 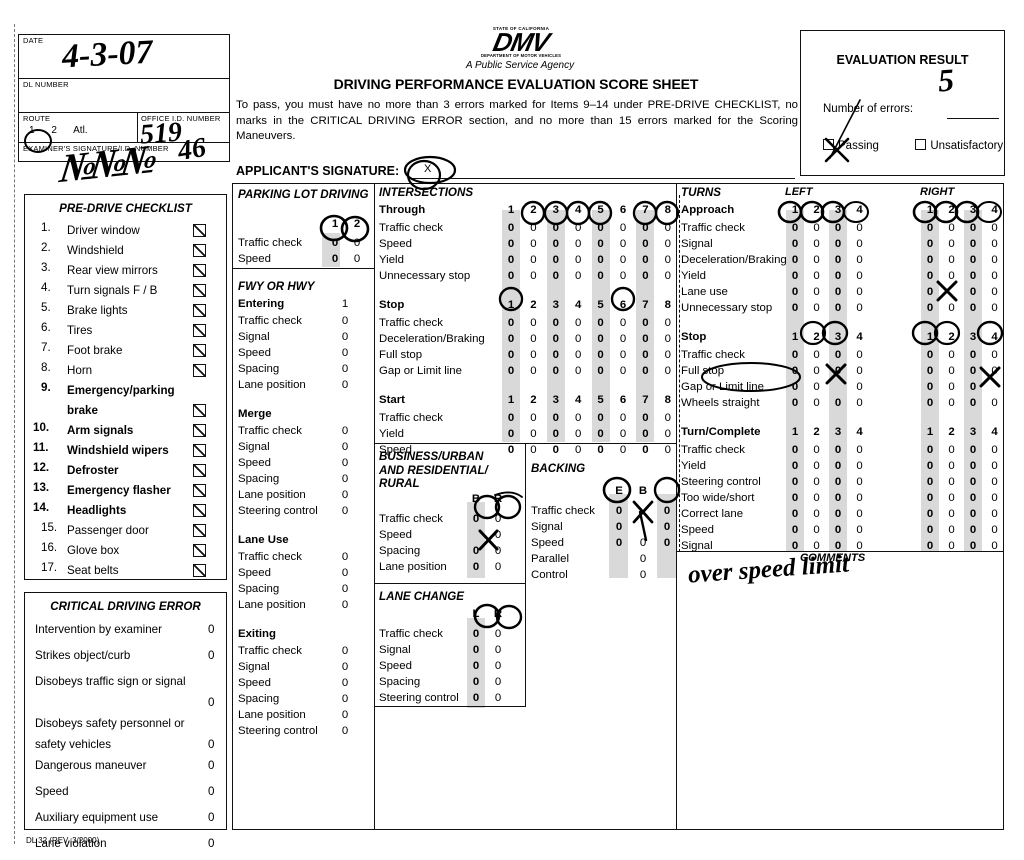 What do you see at coordinates (913, 145) in the screenshot?
I see `result-checkbox-row: Passing Unsatisfactory` at bounding box center [913, 145].